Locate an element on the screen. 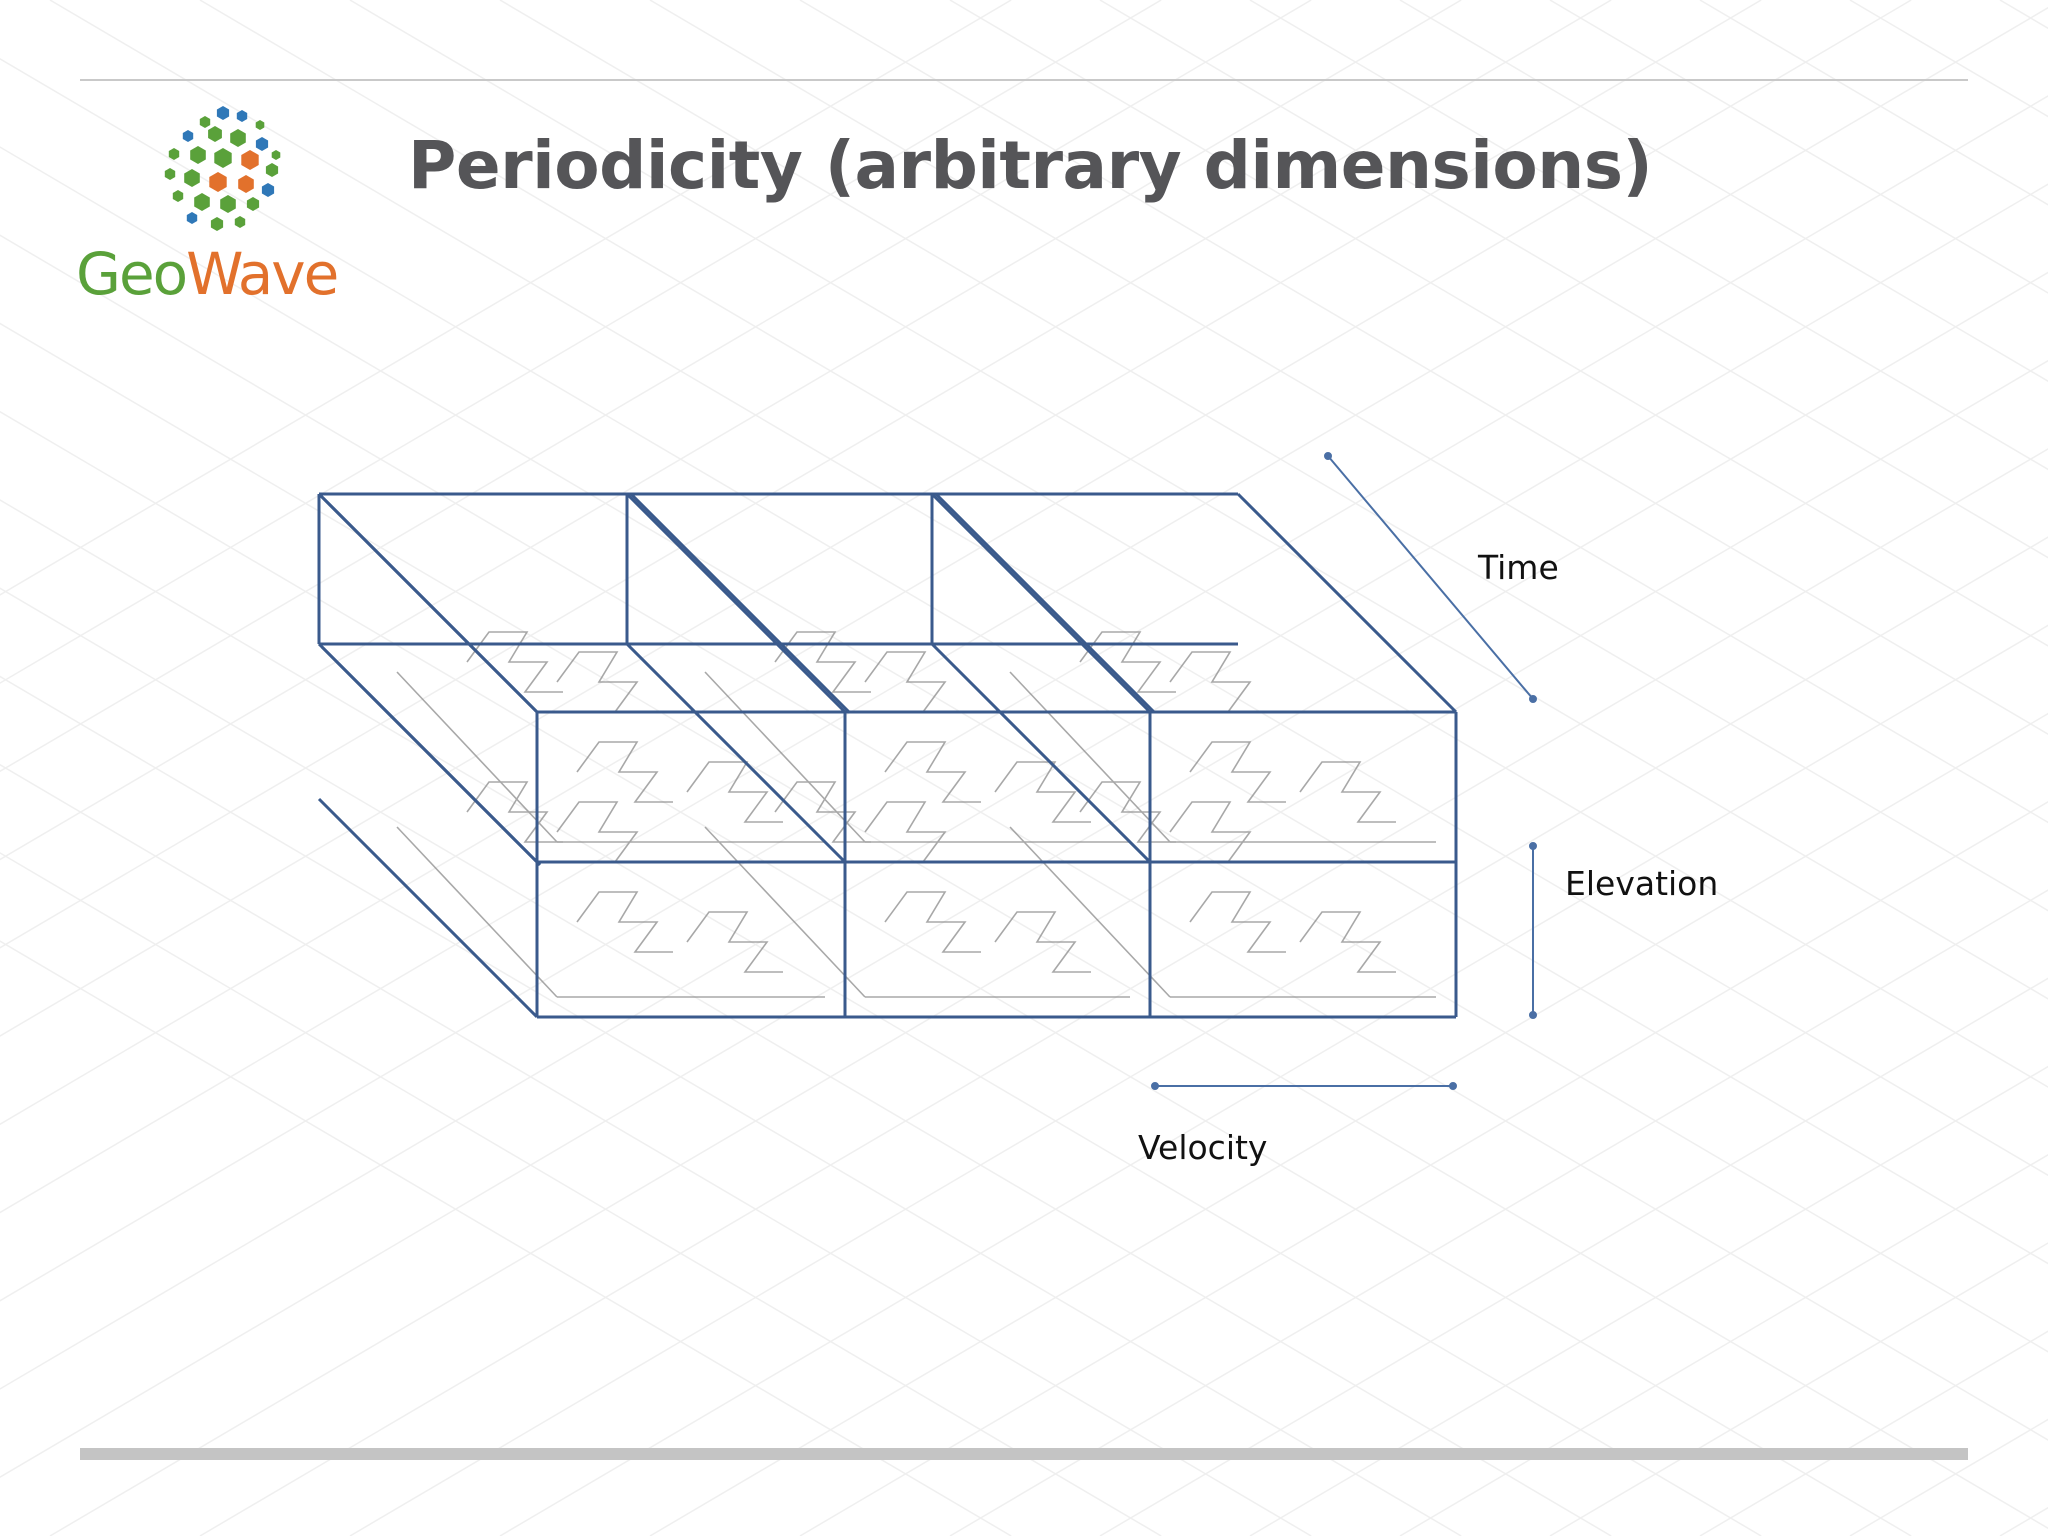 The height and width of the screenshot is (1536, 2048). axis-indicators is located at coordinates (1344, 771).